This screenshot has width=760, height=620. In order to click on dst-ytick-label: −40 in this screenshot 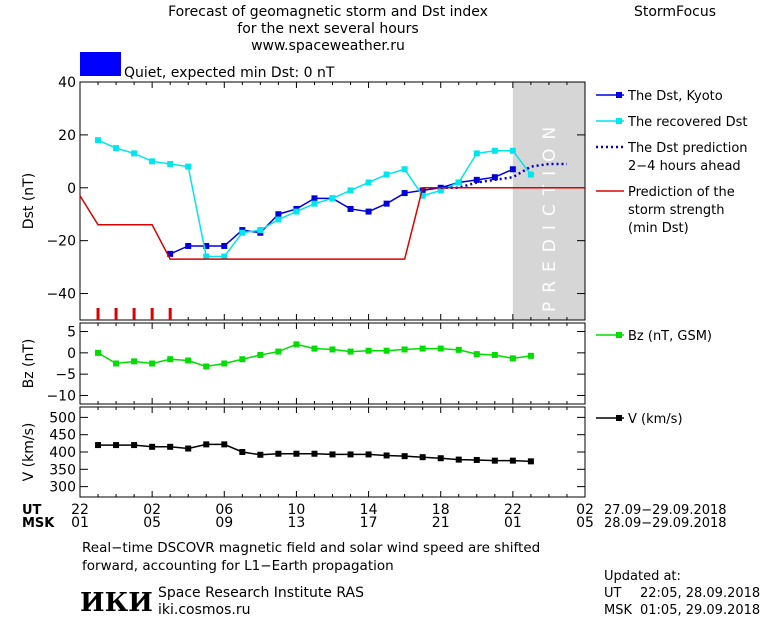, I will do `click(61, 295)`.